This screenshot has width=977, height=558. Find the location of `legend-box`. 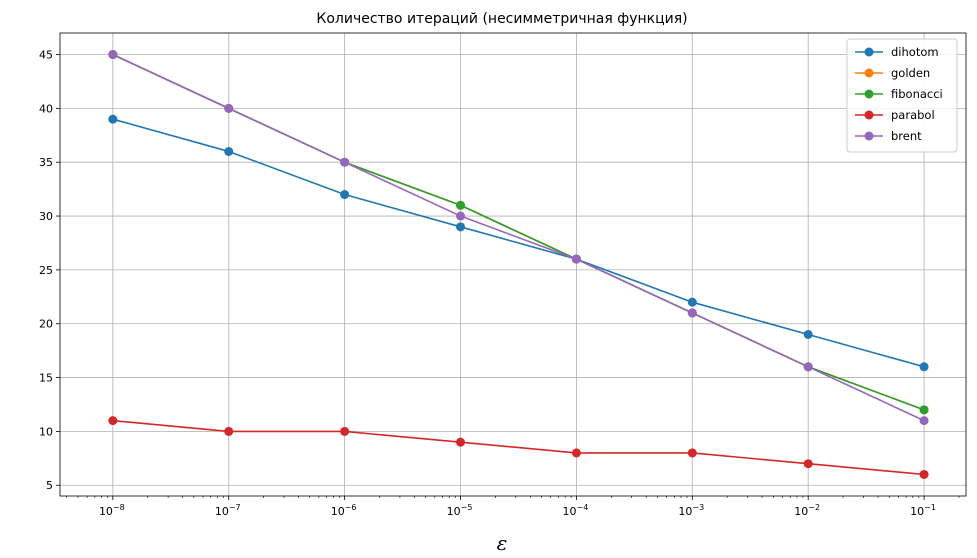

legend-box is located at coordinates (902, 95).